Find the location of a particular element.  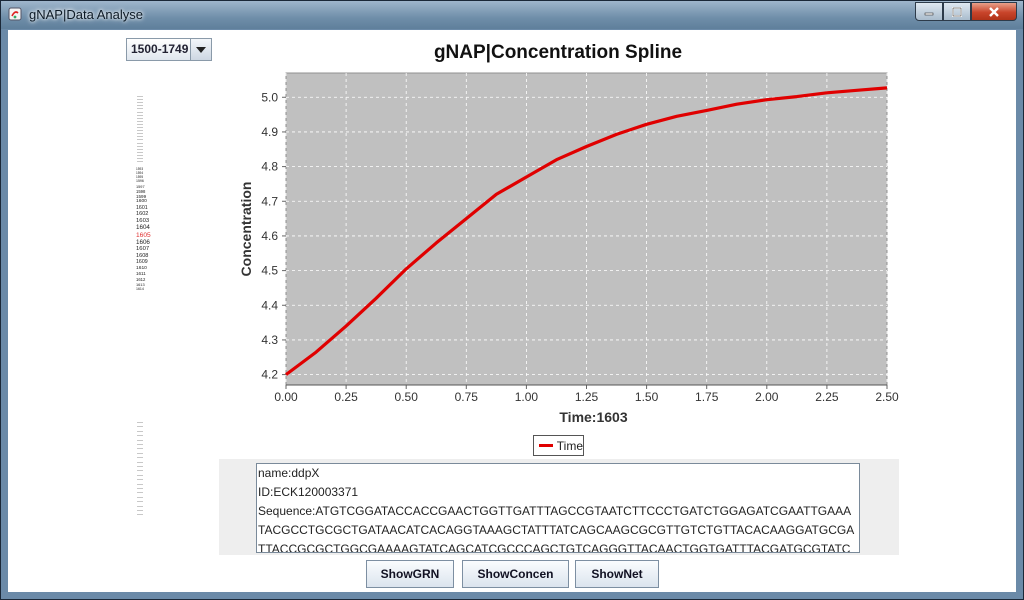

close-icon is located at coordinates (994, 11).